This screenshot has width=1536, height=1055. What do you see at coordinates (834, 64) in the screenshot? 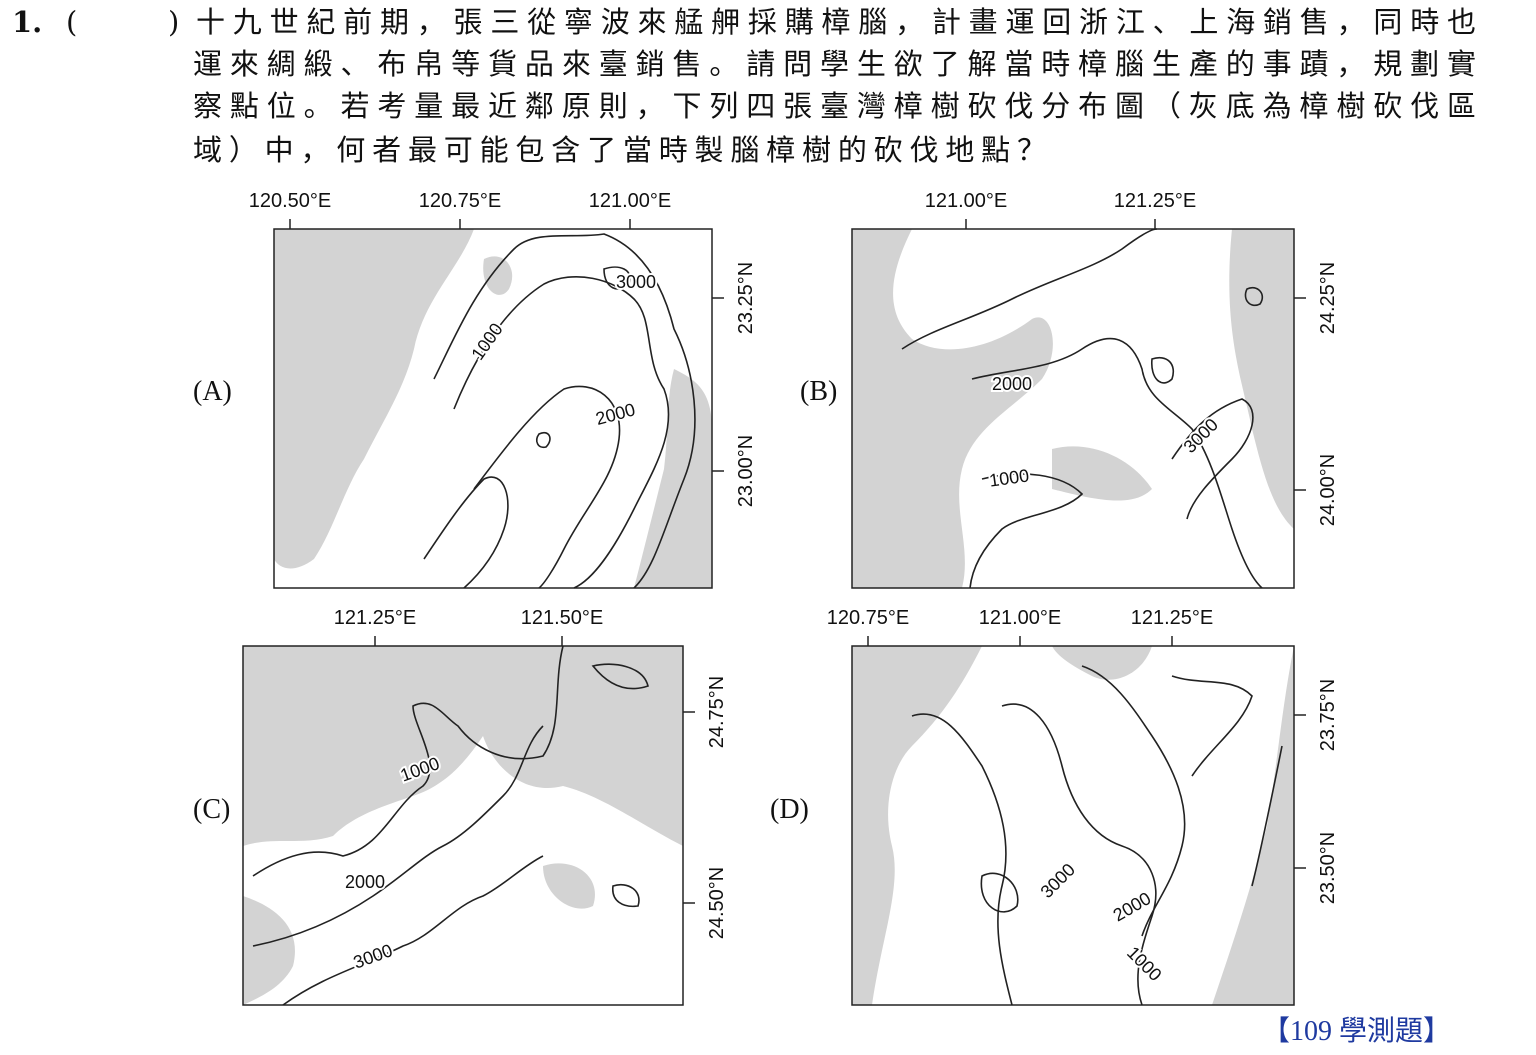
I see `question-line: 運來綢緞、布帛等貨品來臺銷售。請問學生欲了解當時樟腦生產的事蹟，規劃實` at bounding box center [834, 64].